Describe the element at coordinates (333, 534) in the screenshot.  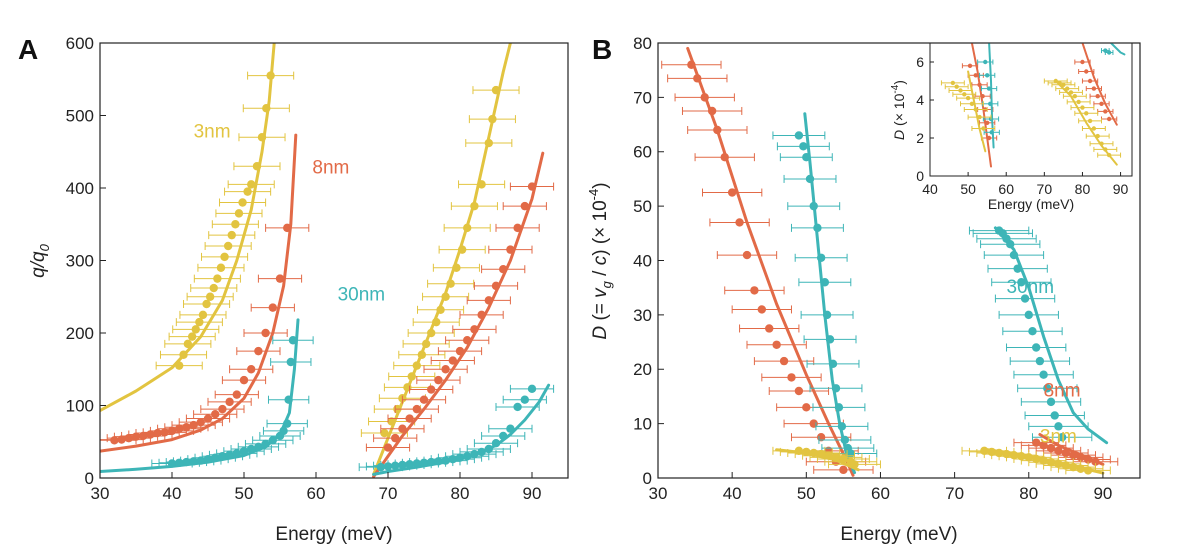
I see `panel-a-x-axis-title: Energy (meV)` at that location.